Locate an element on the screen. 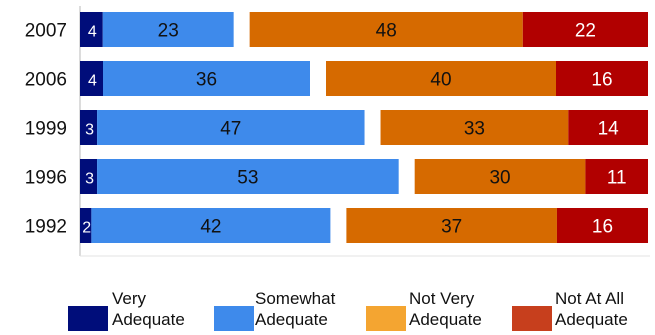 Image resolution: width=655 pixels, height=335 pixels. data-label: 23 is located at coordinates (168, 31).